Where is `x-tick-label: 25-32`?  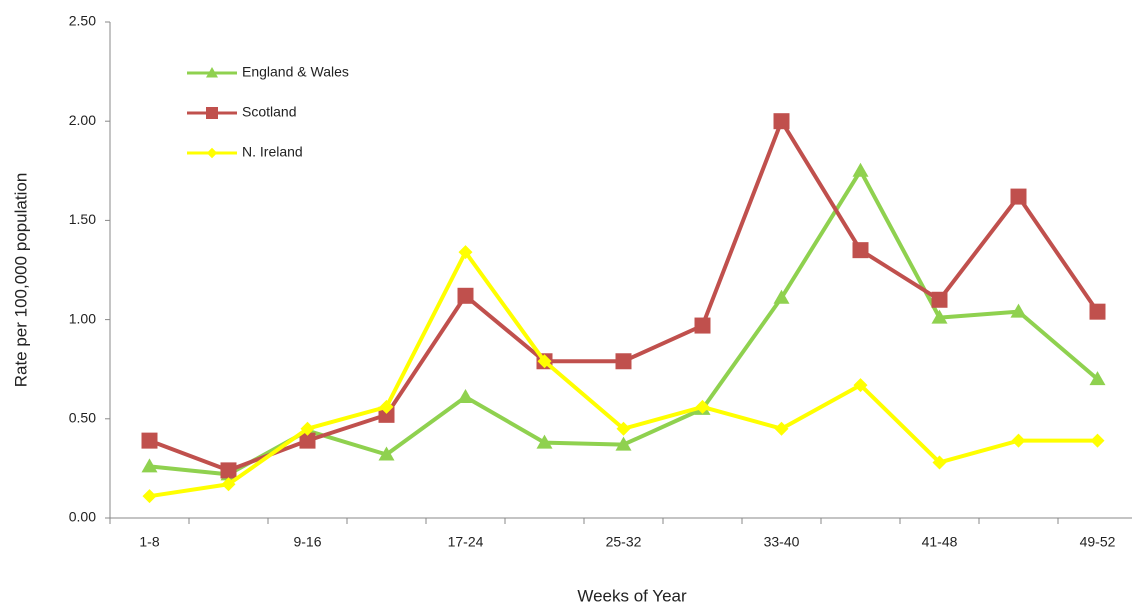
x-tick-label: 25-32 is located at coordinates (624, 542).